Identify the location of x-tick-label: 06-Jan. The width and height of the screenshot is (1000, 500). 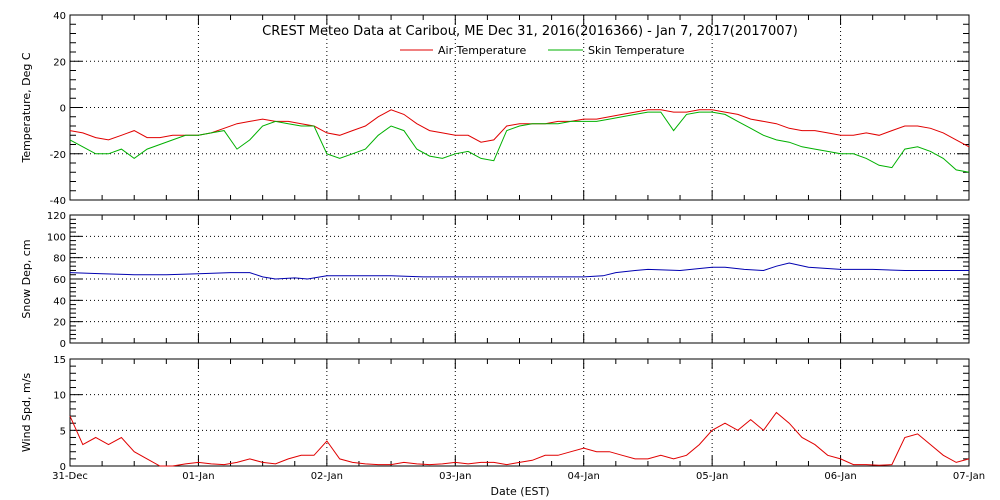
(840, 476).